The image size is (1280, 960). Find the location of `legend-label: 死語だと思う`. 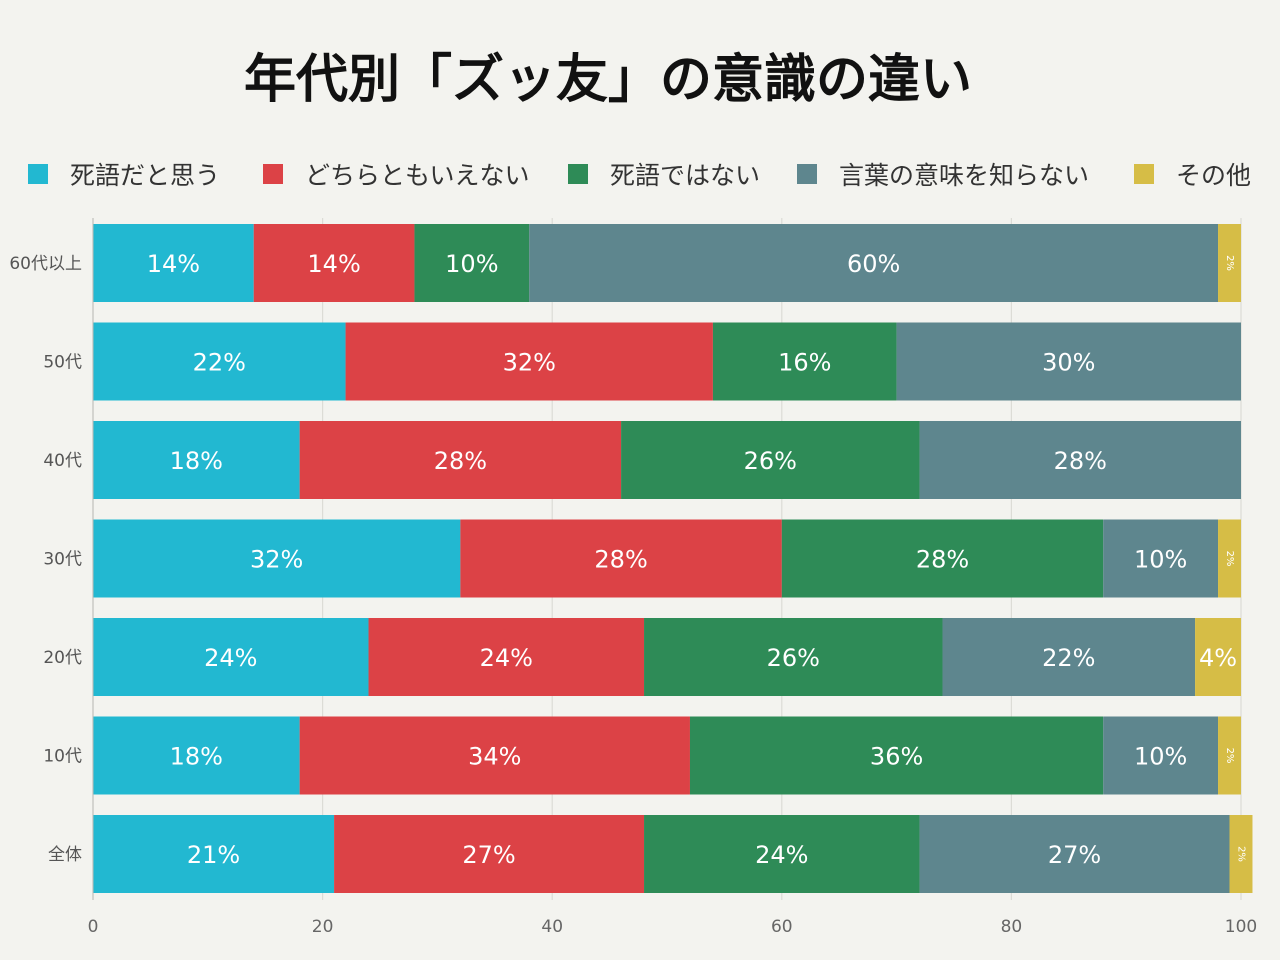

legend-label: 死語だと思う is located at coordinates (145, 175).